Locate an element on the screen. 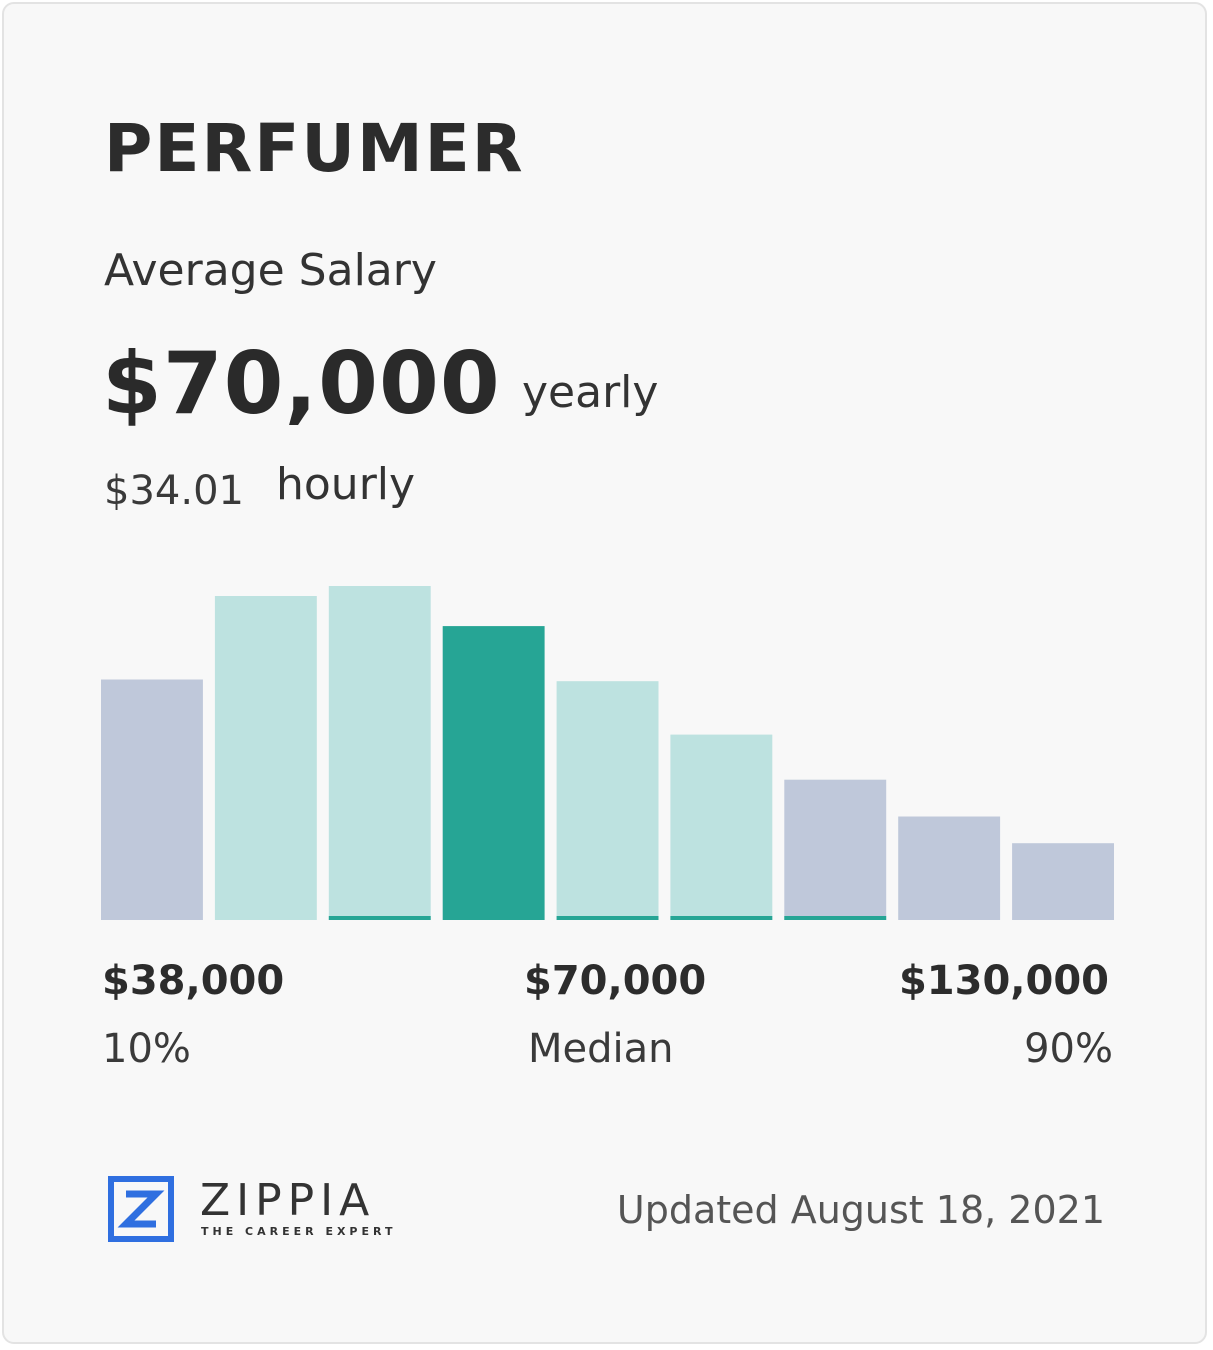 The image size is (1213, 1350). tick-label-median: $70,000 is located at coordinates (615, 981).